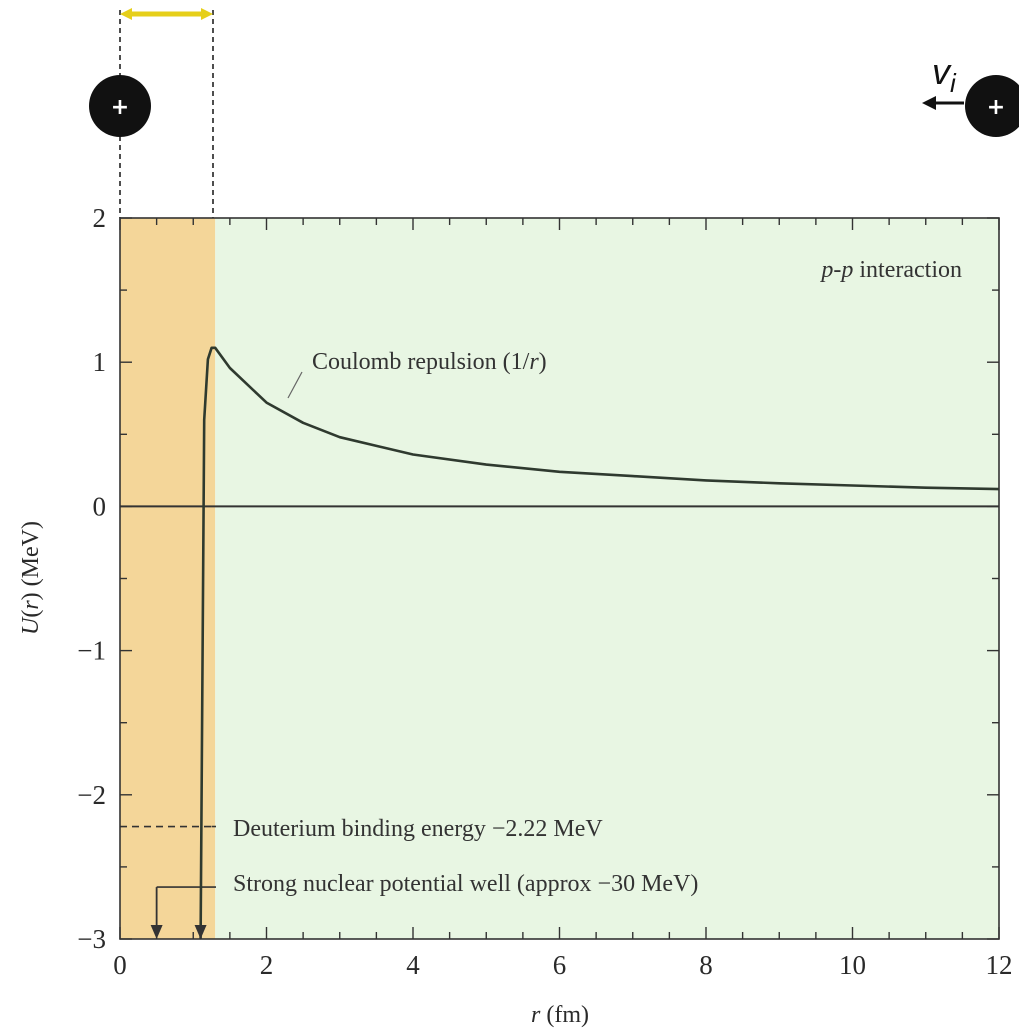 The image size is (1019, 1028). I want to click on y-tick-label: −2, so click(91, 795).